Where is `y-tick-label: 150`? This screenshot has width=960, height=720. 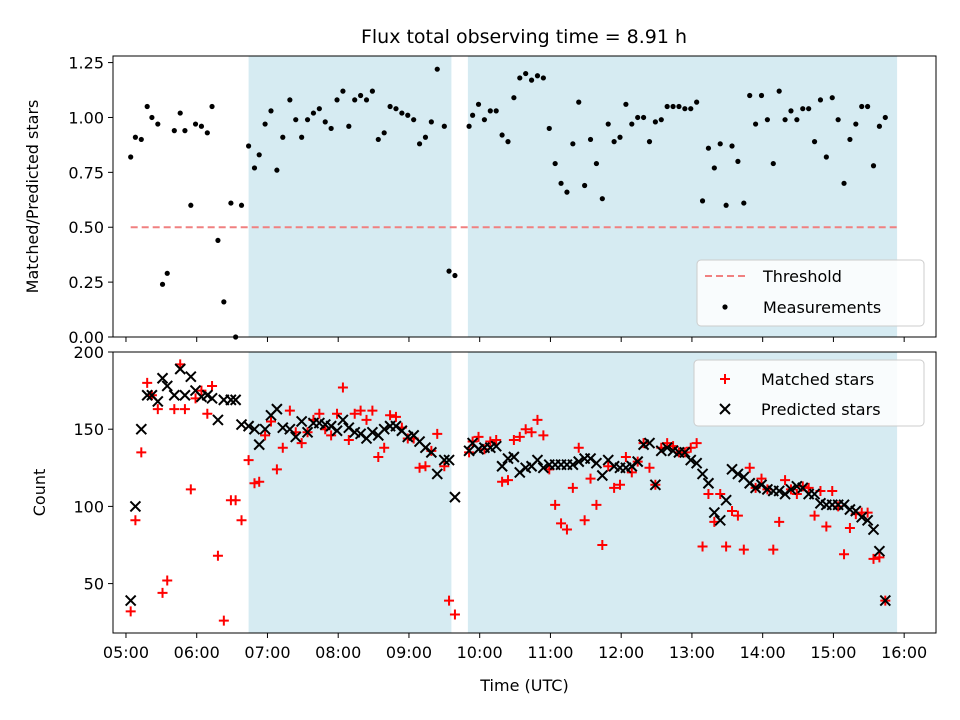 y-tick-label: 150 is located at coordinates (88, 429).